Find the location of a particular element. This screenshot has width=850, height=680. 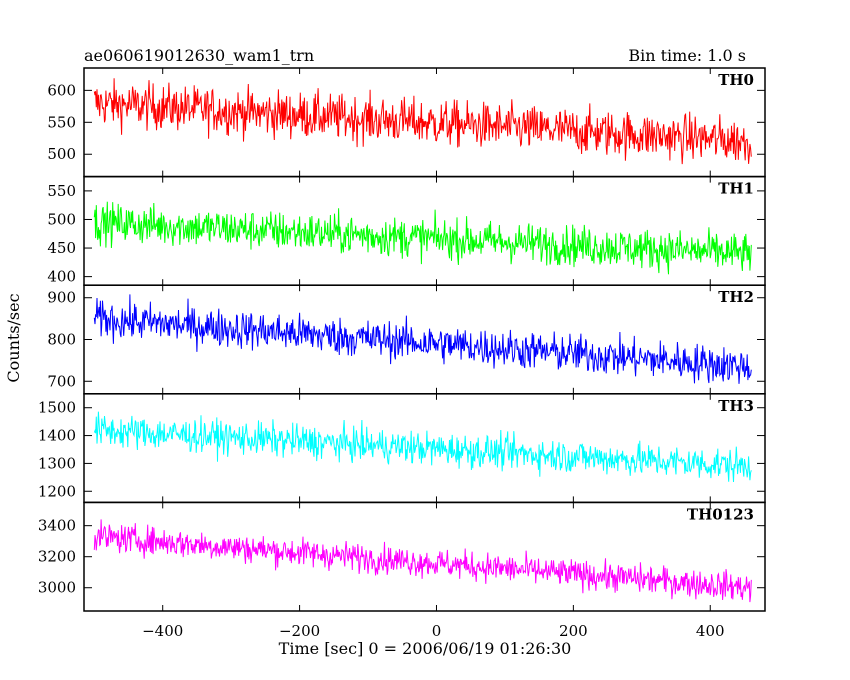

series-line-th2 is located at coordinates (422, 339).